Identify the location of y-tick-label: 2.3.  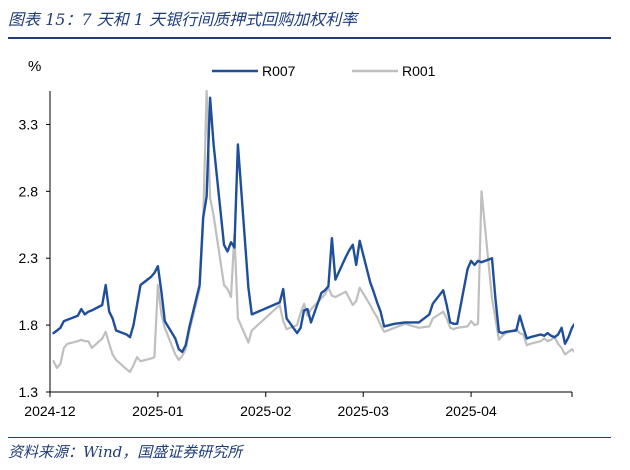
(29, 258).